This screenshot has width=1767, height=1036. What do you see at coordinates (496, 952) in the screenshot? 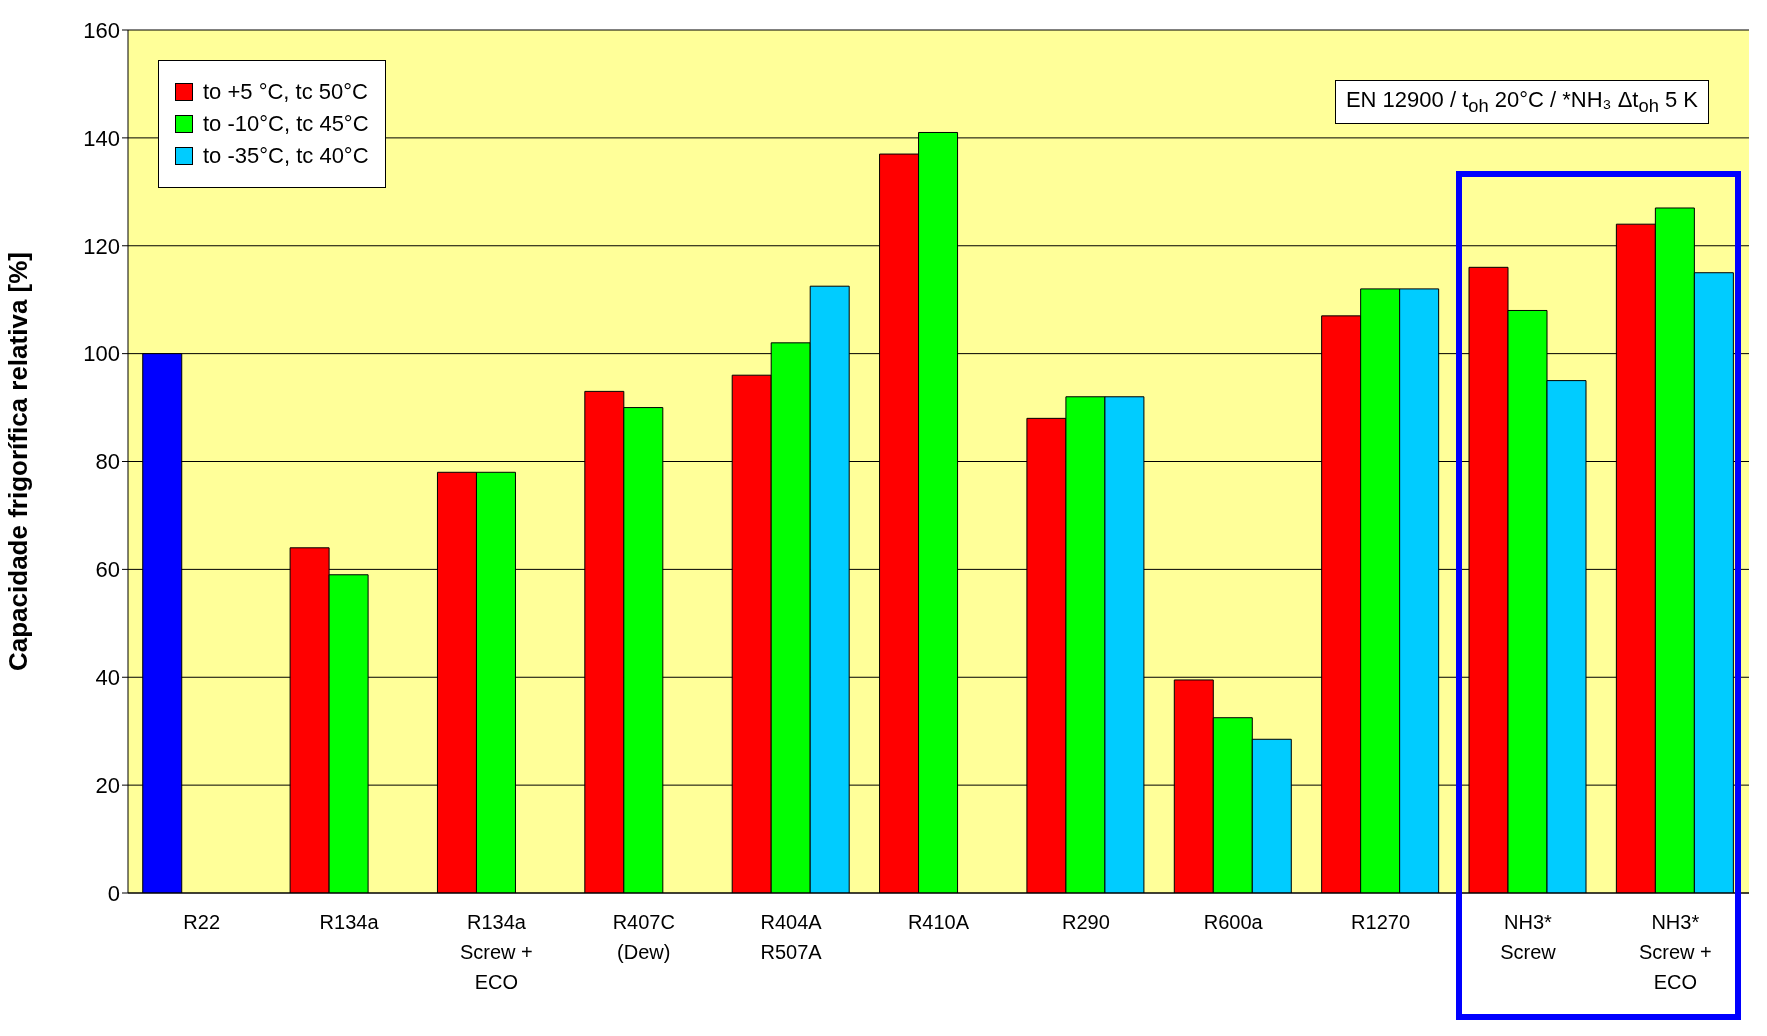
I see `x-tick-label: R134a Screw + ECO` at bounding box center [496, 952].